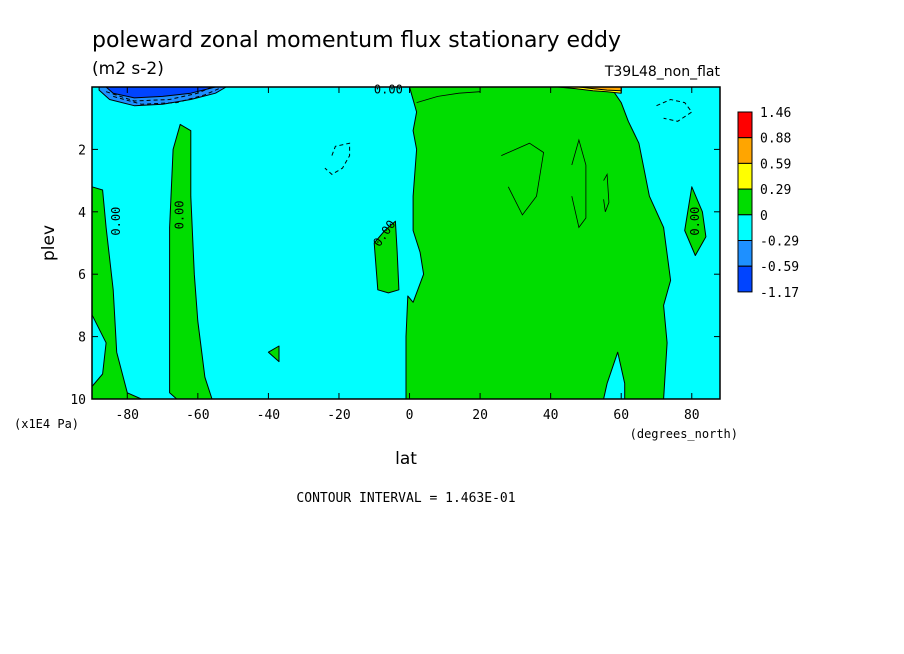 Image resolution: width=904 pixels, height=654 pixels. Describe the element at coordinates (180, 214) in the screenshot. I see `contour-label-1: 0.00` at that location.